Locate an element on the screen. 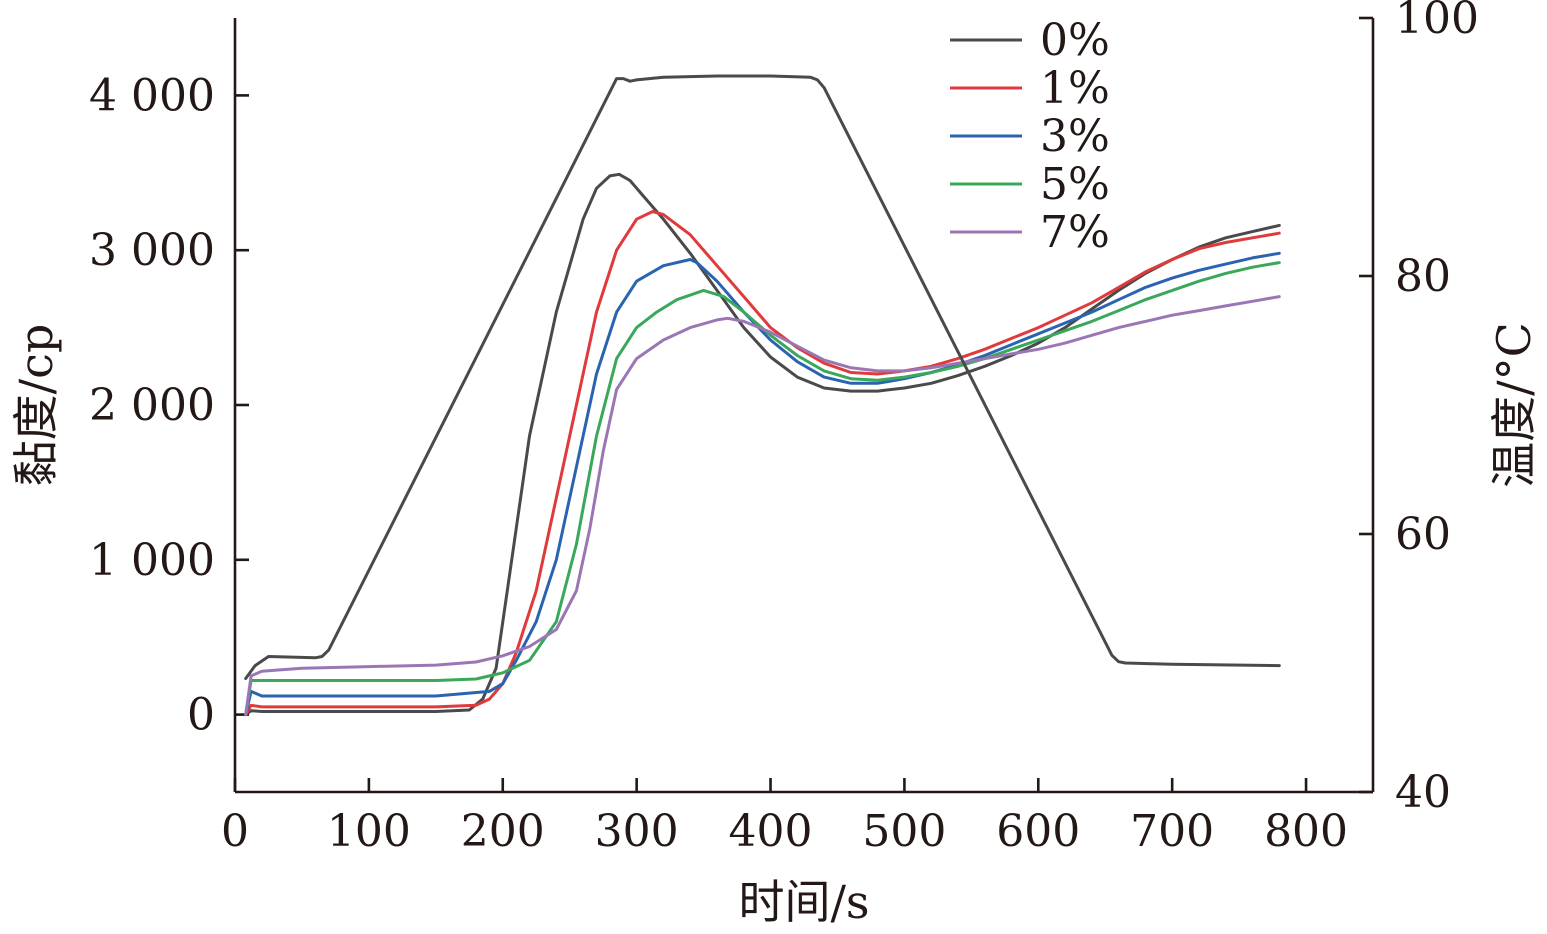  legend-label: 1% is located at coordinates (1075, 88).